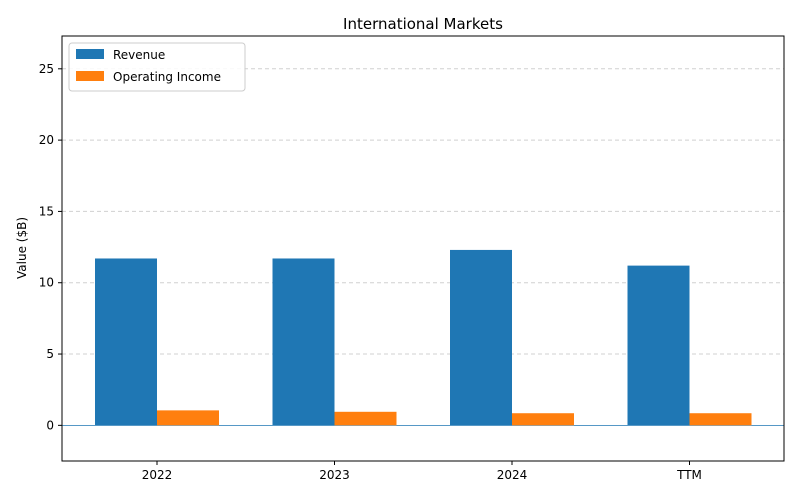 The image size is (800, 500). Describe the element at coordinates (543, 419) in the screenshot. I see `bar-operating-income-2024` at that location.